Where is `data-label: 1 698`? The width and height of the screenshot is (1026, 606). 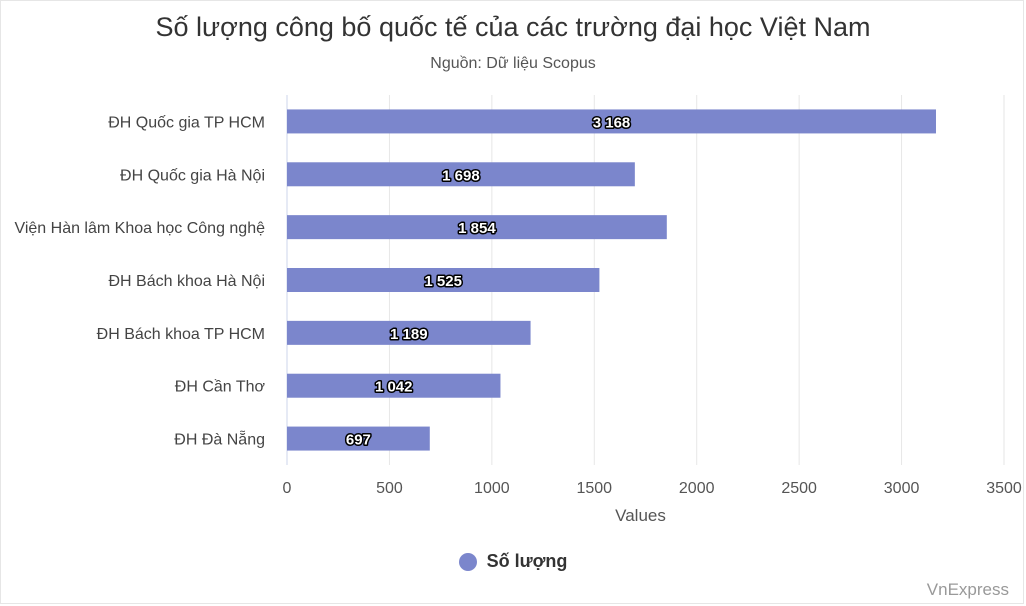
data-label: 1 698 is located at coordinates (461, 175).